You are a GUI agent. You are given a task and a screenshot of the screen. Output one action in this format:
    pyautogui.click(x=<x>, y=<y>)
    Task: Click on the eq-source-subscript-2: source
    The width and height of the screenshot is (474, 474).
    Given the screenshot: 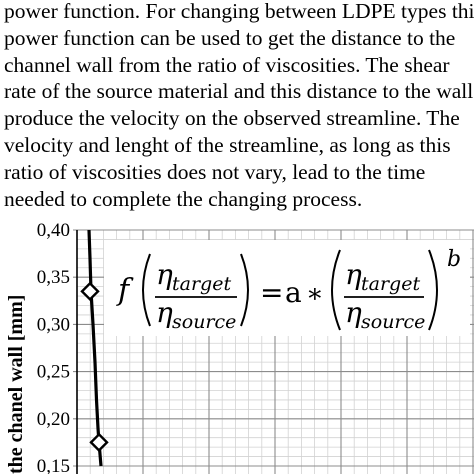 What is the action you would take?
    pyautogui.click(x=393, y=322)
    